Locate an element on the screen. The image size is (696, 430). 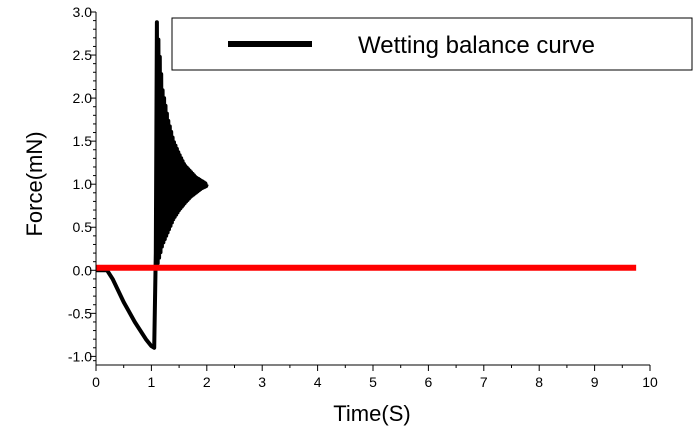
y-tick-label: 2.5 is located at coordinates (83, 55).